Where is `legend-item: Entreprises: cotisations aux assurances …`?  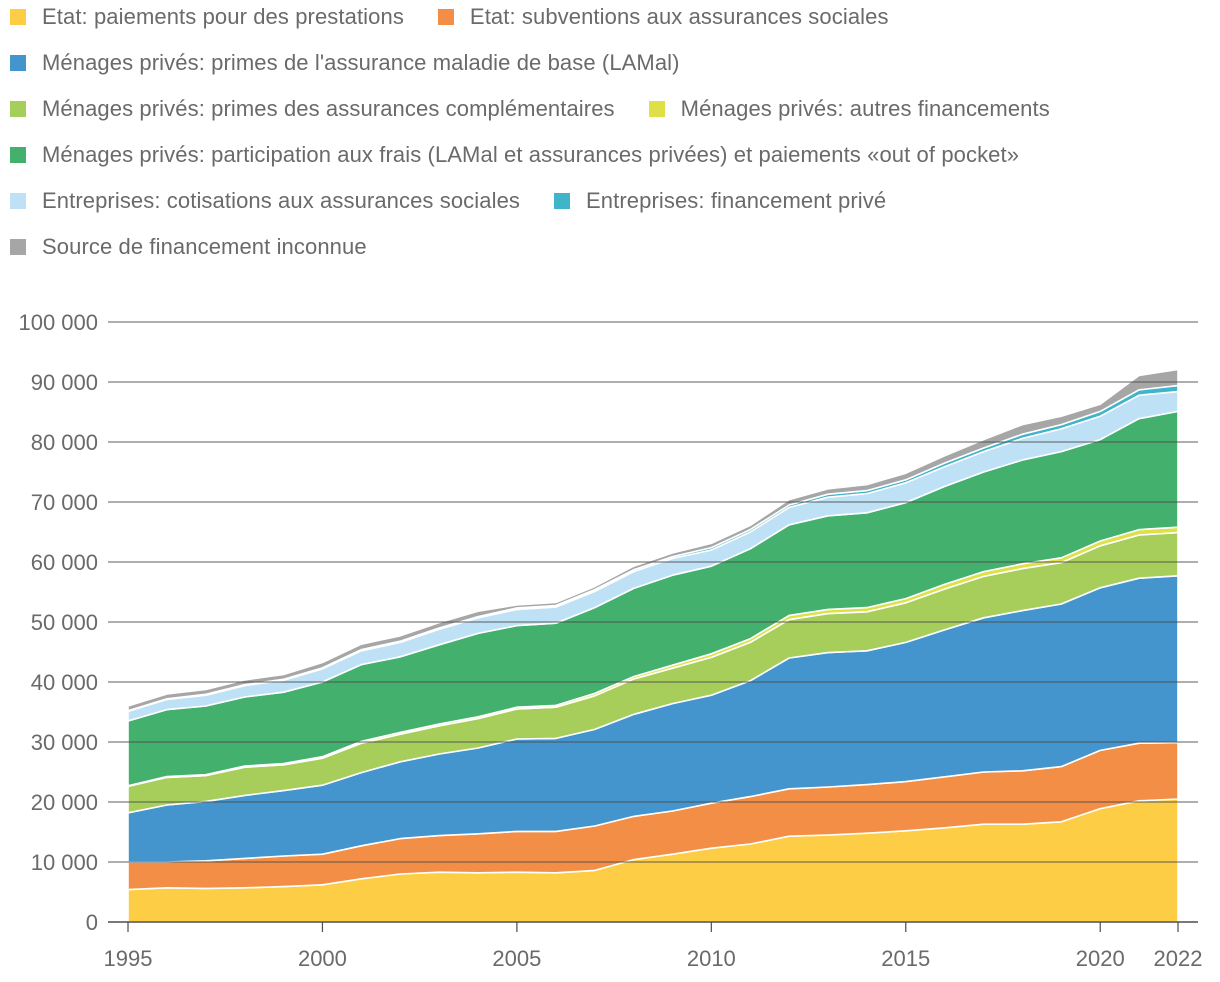
legend-item: Entreprises: cotisations aux assurances … is located at coordinates (265, 201).